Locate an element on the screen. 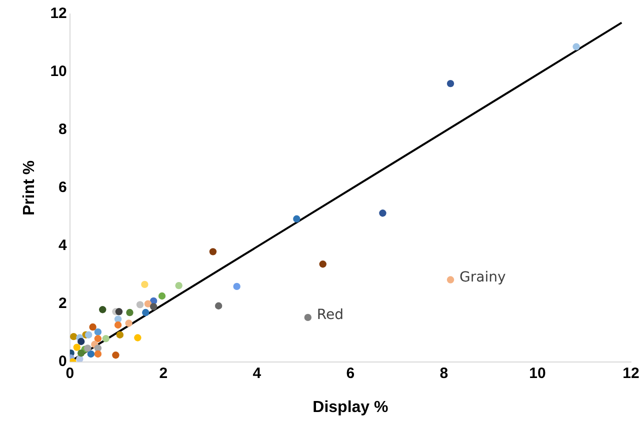 Image resolution: width=643 pixels, height=429 pixels. y-tick-label: 0 is located at coordinates (62, 361).